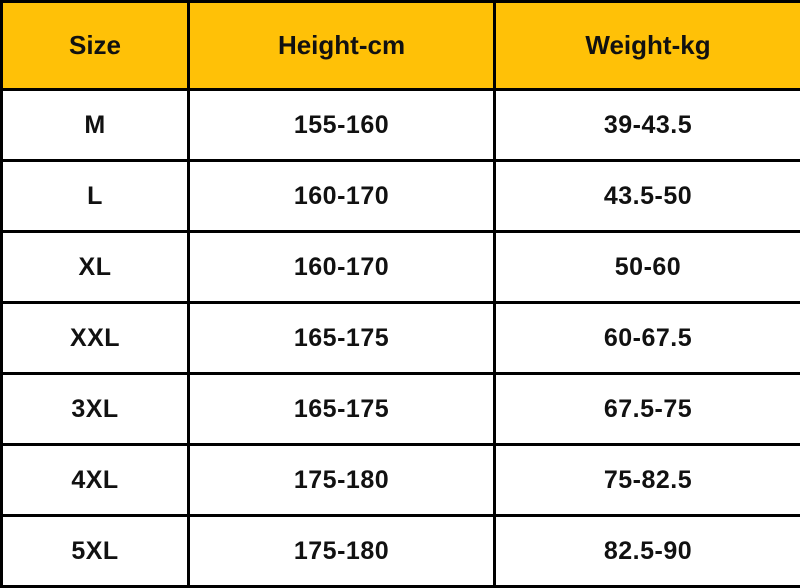 The height and width of the screenshot is (588, 800). What do you see at coordinates (342, 125) in the screenshot?
I see `height-cell: 155-160` at bounding box center [342, 125].